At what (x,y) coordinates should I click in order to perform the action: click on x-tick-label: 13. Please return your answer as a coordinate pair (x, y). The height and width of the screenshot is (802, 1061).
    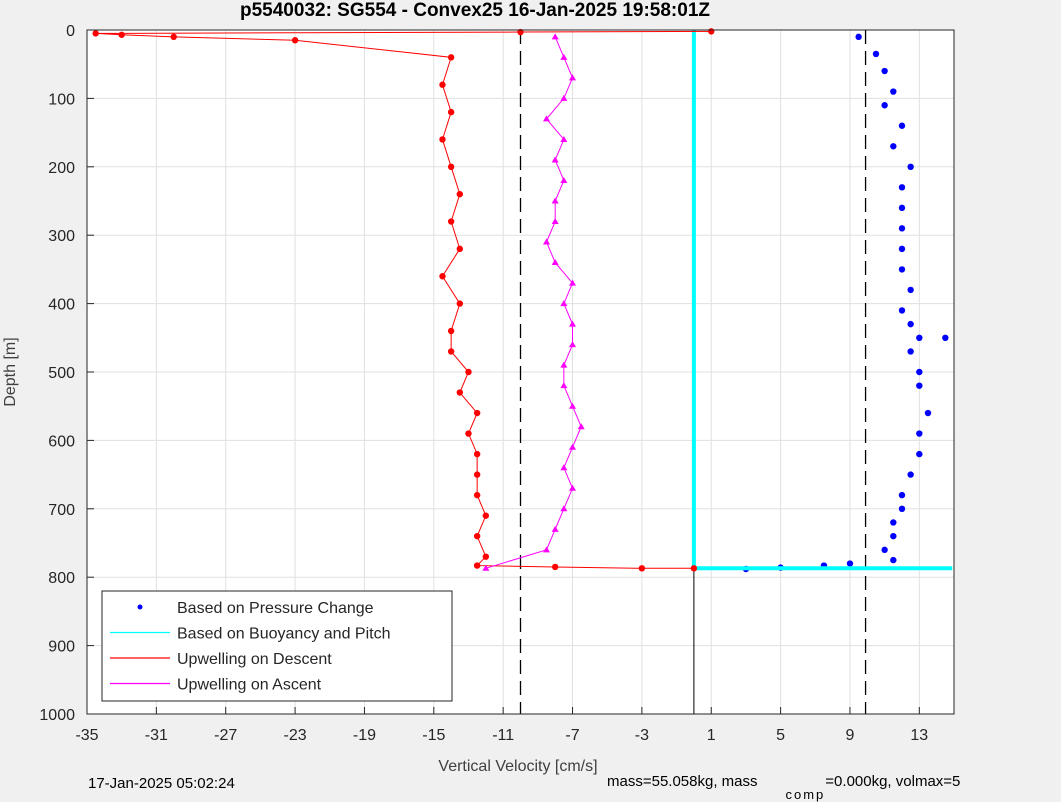
    Looking at the image, I should click on (919, 735).